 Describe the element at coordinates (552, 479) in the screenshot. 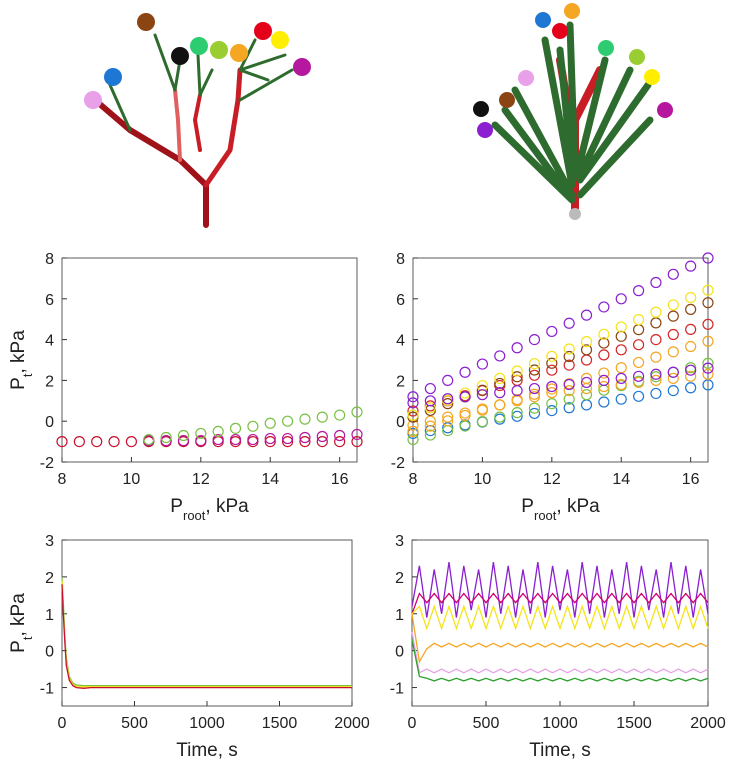

I see `x-tick-label: 12` at that location.